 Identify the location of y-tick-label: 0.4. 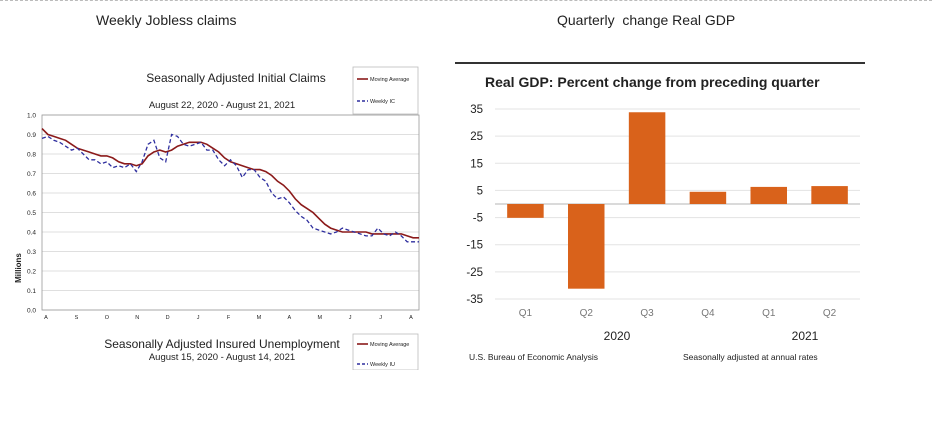
(31, 233).